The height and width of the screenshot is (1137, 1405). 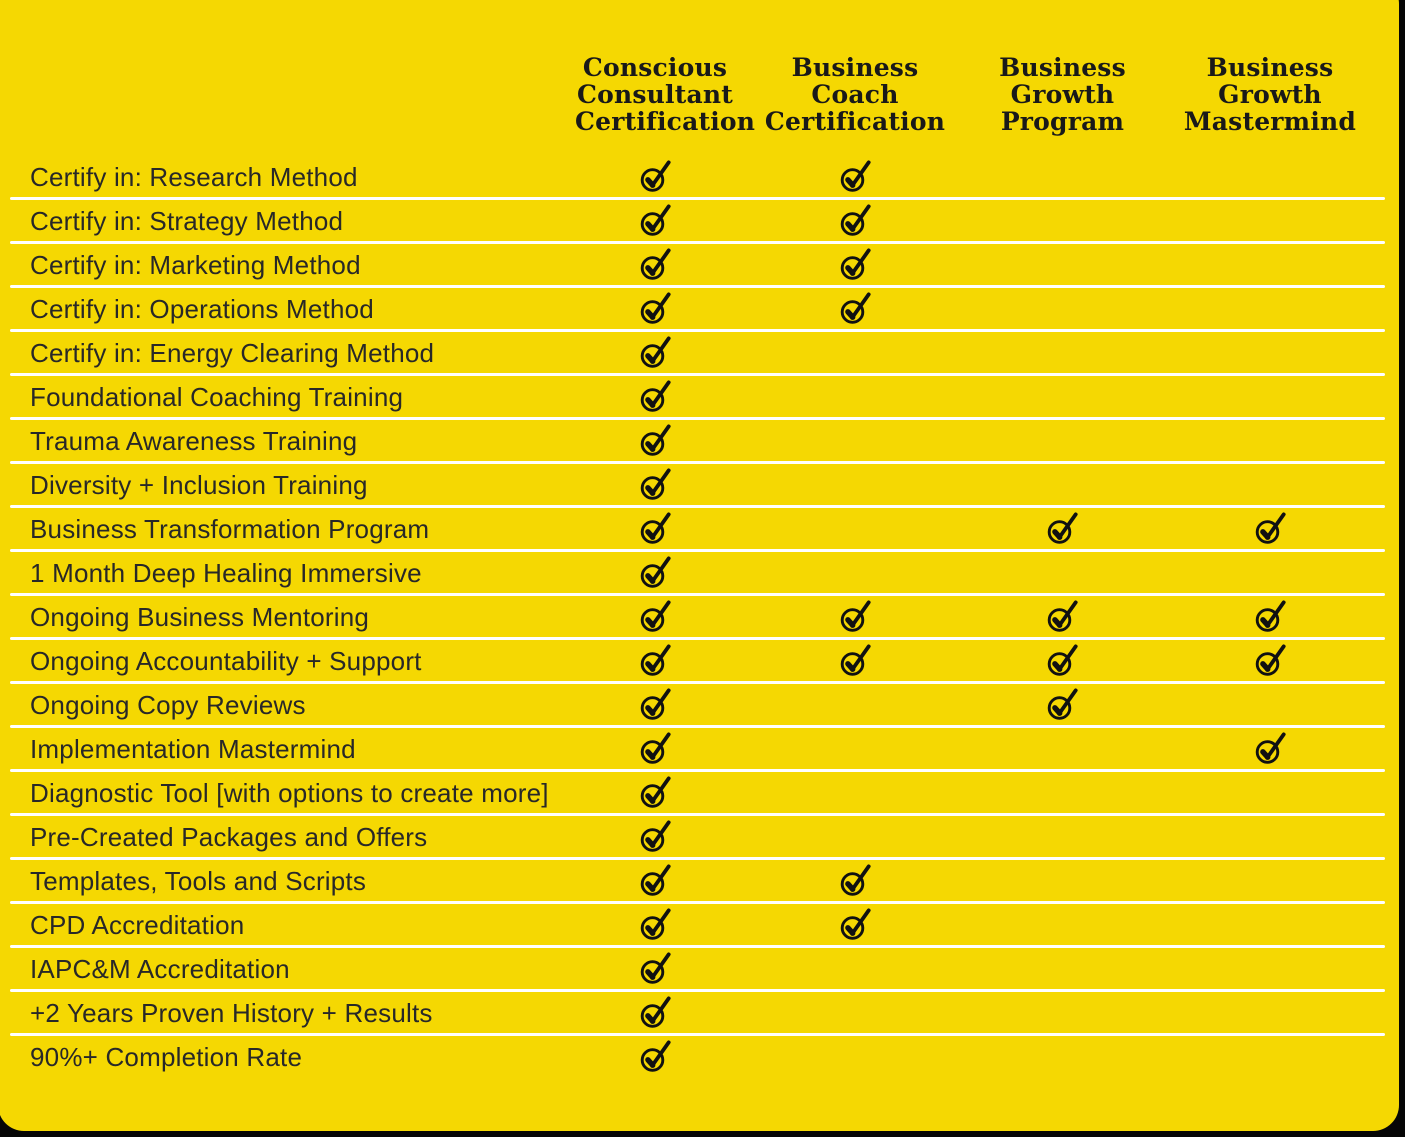 What do you see at coordinates (702, 265) in the screenshot?
I see `table-row: Certify in: Marketing Method` at bounding box center [702, 265].